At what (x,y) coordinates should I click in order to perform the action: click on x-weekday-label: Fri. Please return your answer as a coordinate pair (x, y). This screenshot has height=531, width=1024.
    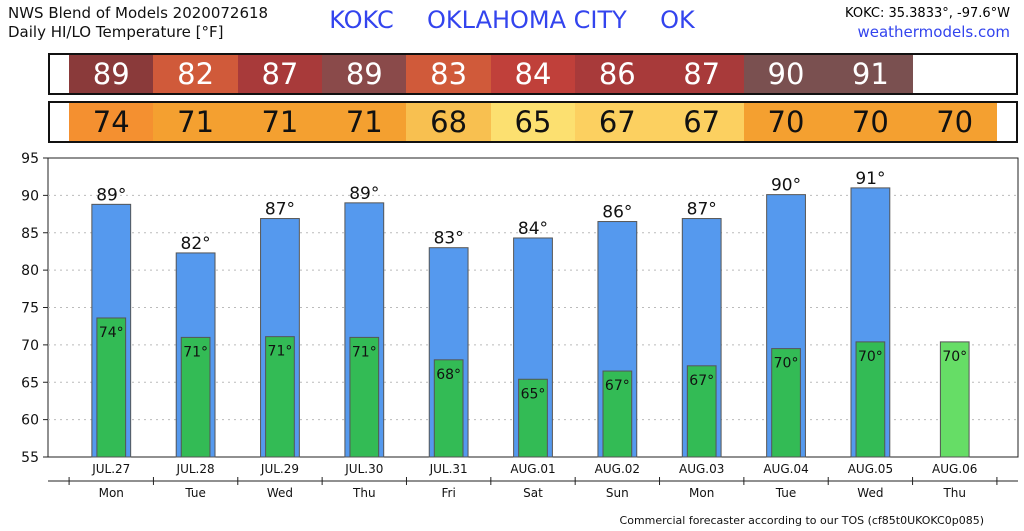
    Looking at the image, I should click on (449, 493).